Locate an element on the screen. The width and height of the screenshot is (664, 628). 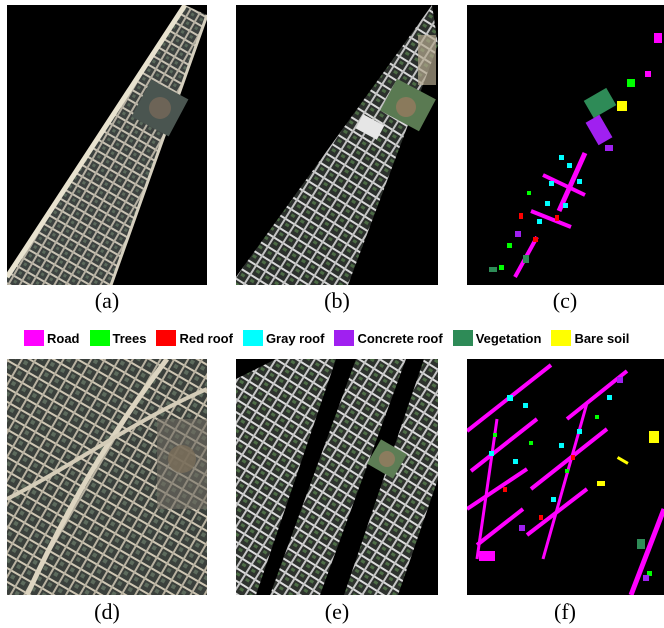
caption-d: (d) is located at coordinates (107, 611).